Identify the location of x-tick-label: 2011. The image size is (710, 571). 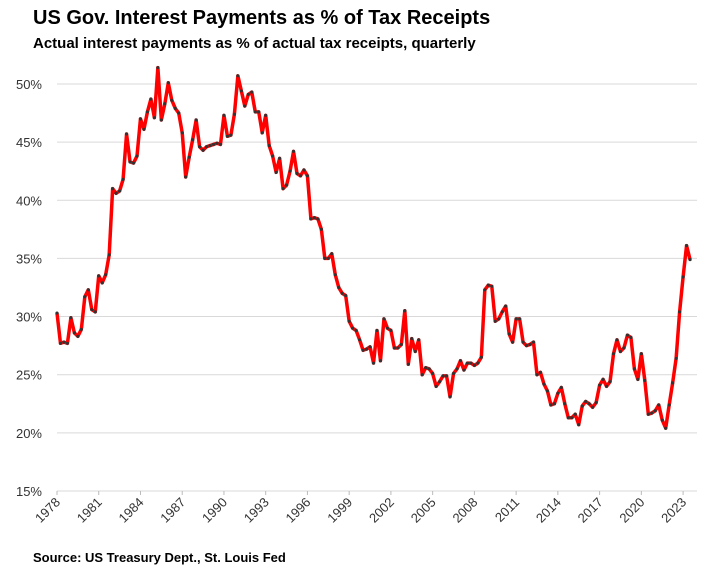
(507, 510).